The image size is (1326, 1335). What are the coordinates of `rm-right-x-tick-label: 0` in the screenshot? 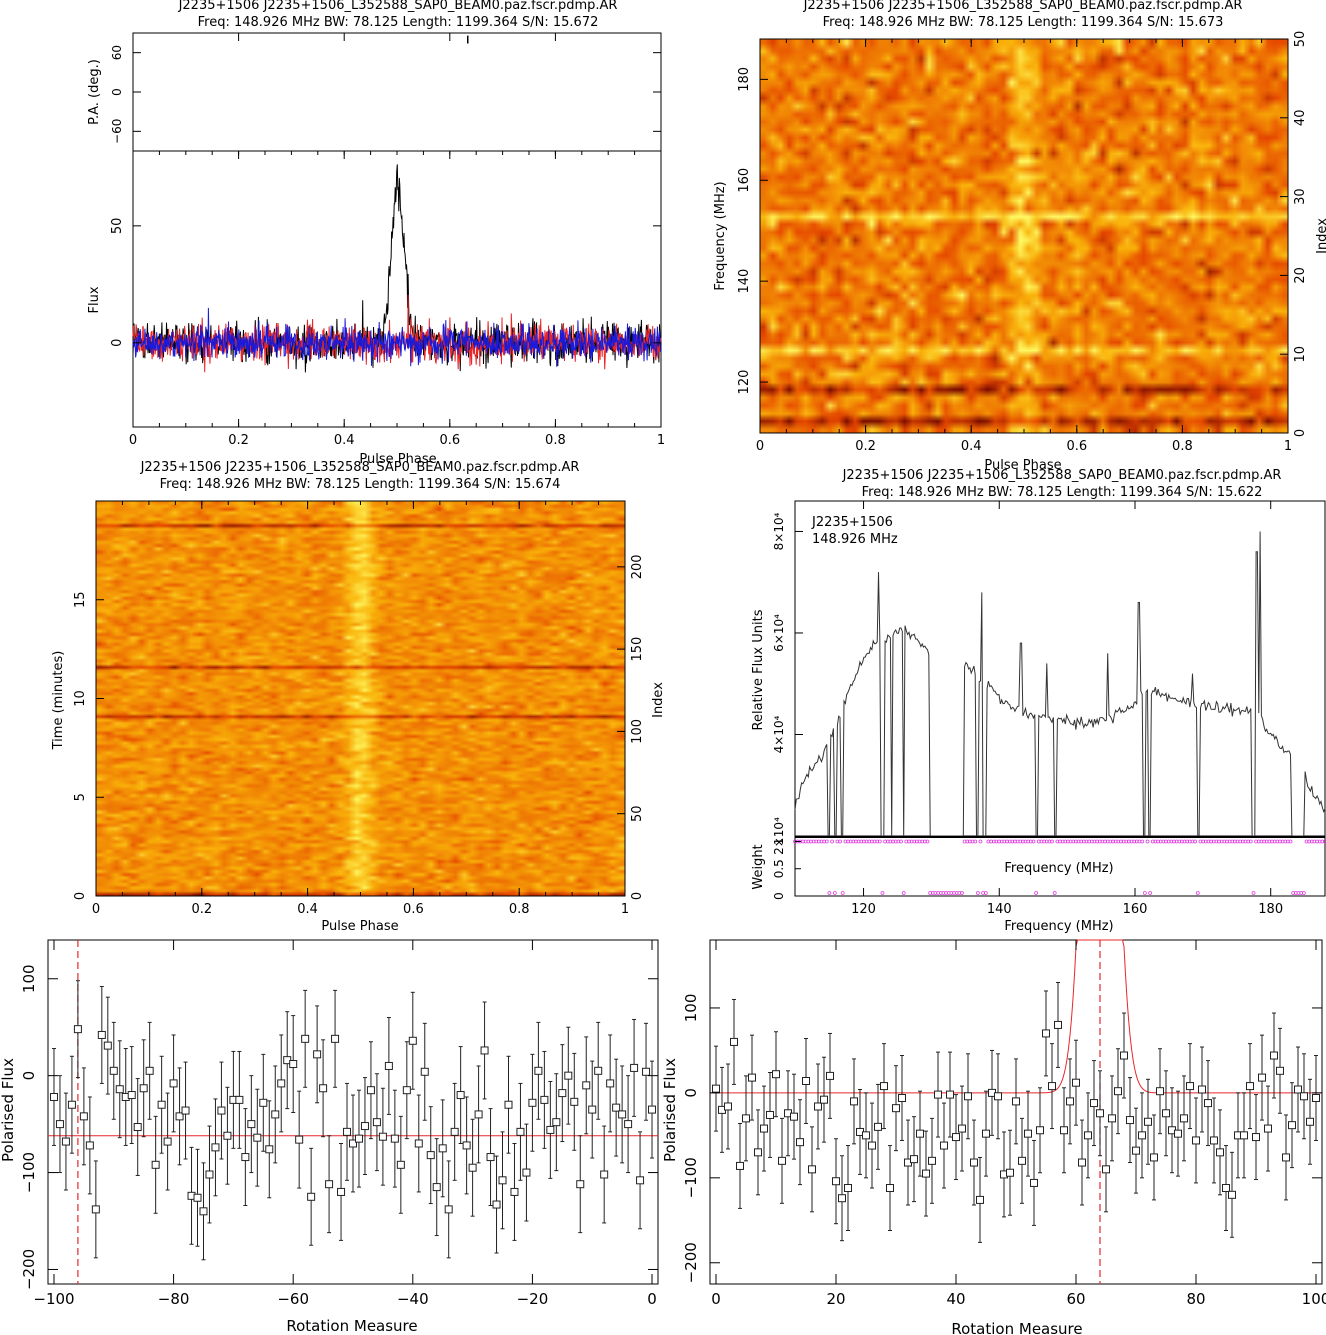 It's located at (716, 1299).